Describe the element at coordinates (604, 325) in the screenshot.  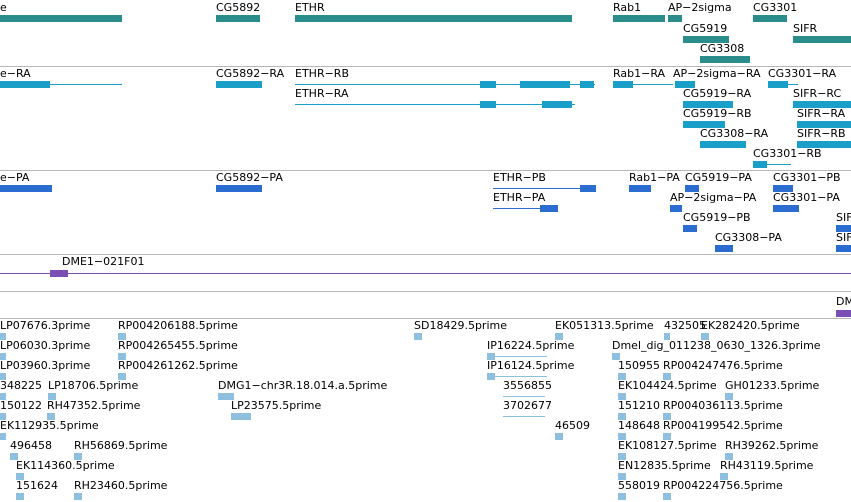
I see `est-label: EK051313.5prime` at that location.